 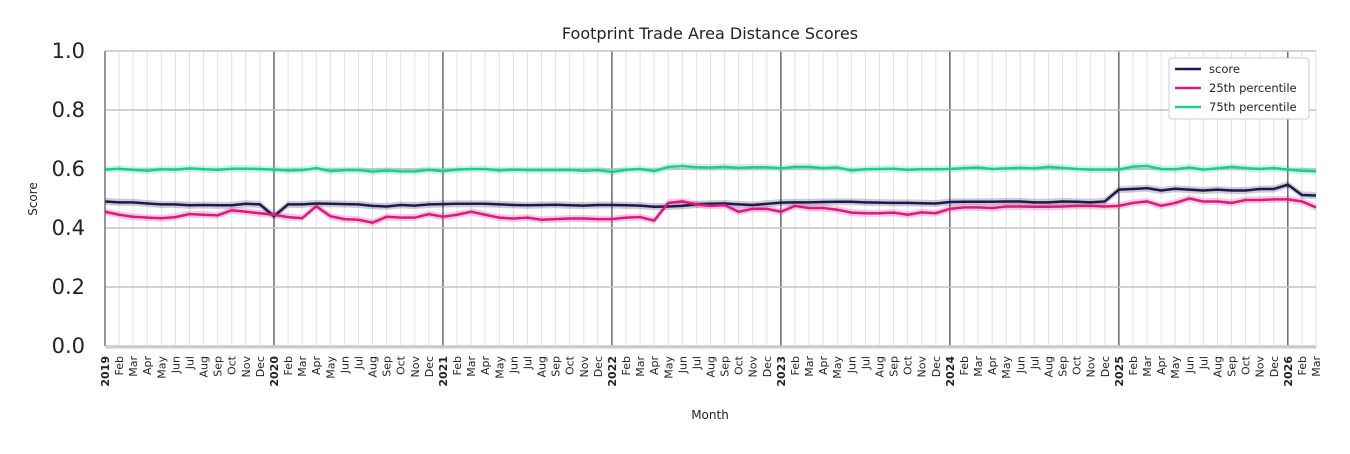 I want to click on x-tick-label: 2022, so click(x=612, y=371).